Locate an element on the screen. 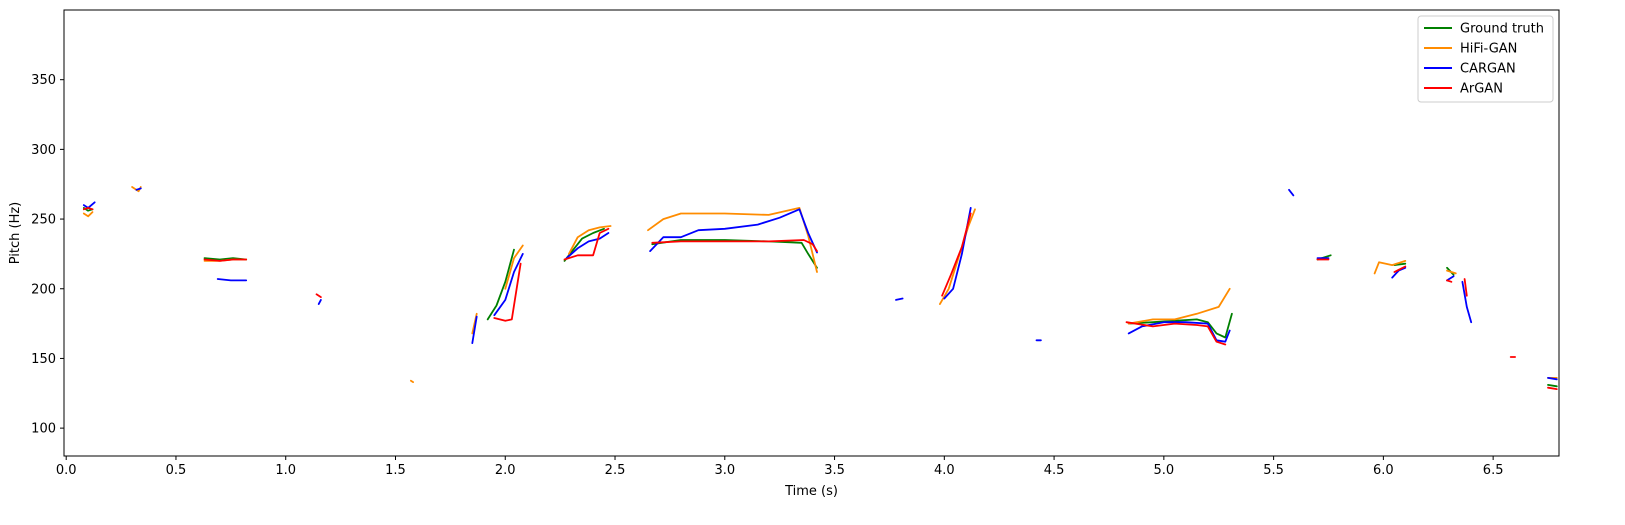 This screenshot has height=525, width=1625. legend: Ground truth HiFi-GAN CARGAN ArGAN is located at coordinates (1485, 59).